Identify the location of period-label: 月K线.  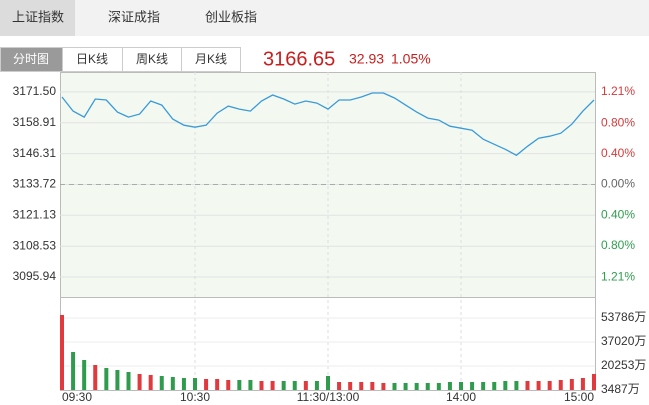
(211, 59).